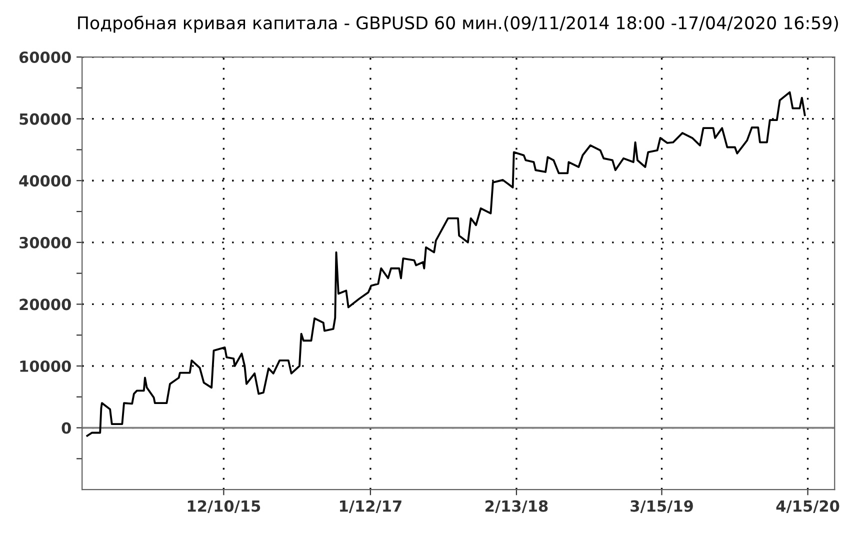  I want to click on x-tick-label: 1/12/17, so click(371, 507).